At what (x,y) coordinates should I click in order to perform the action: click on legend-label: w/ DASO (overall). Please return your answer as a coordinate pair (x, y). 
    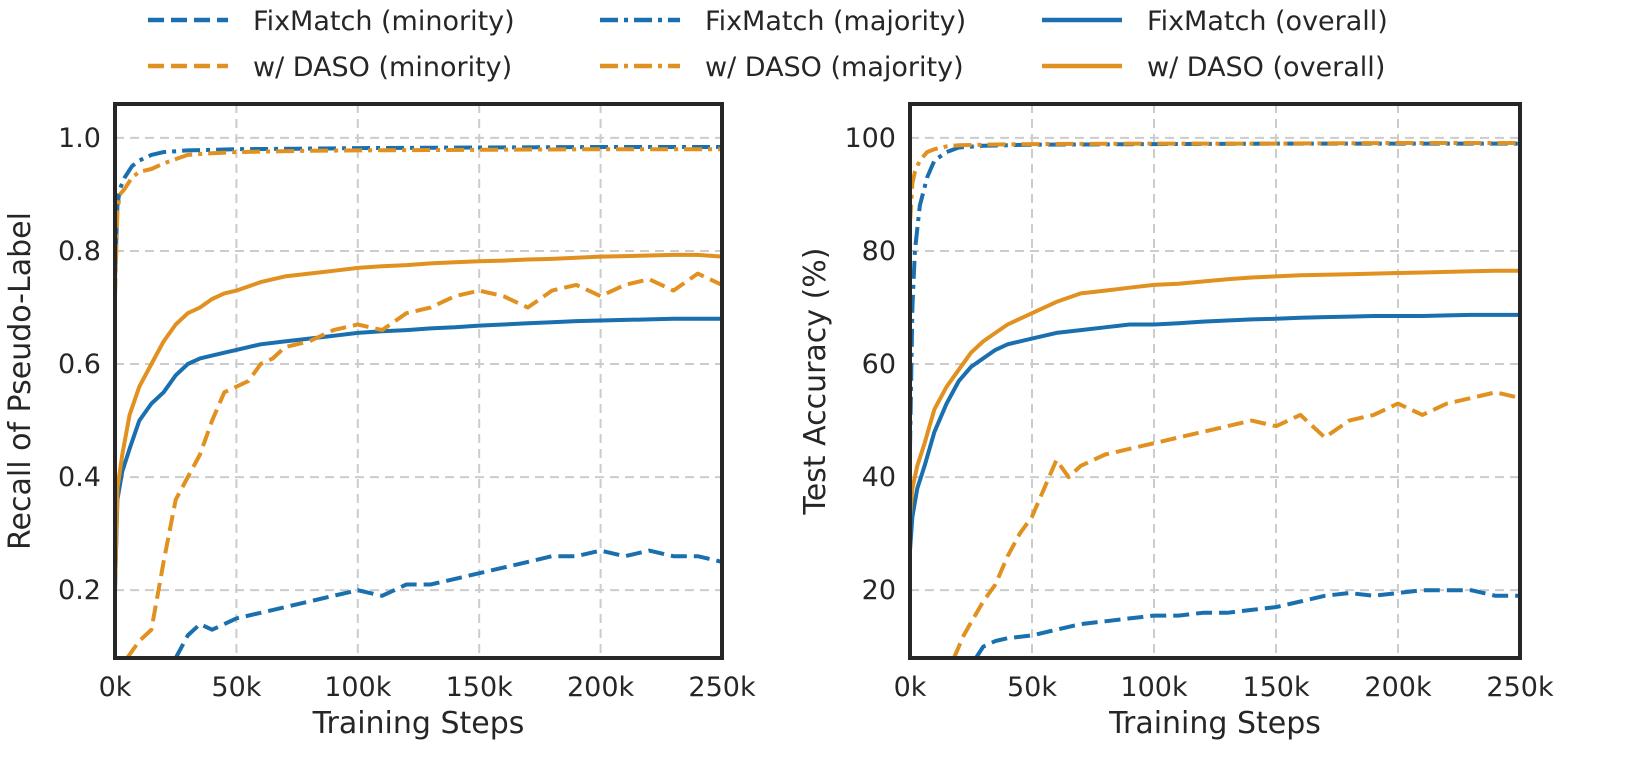
    Looking at the image, I should click on (1266, 67).